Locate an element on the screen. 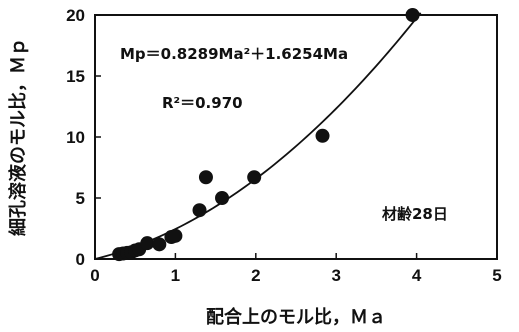 The width and height of the screenshot is (519, 332). y-axis-title: 細孔溶液のモル比，Ｍｐ is located at coordinates (18, 137).